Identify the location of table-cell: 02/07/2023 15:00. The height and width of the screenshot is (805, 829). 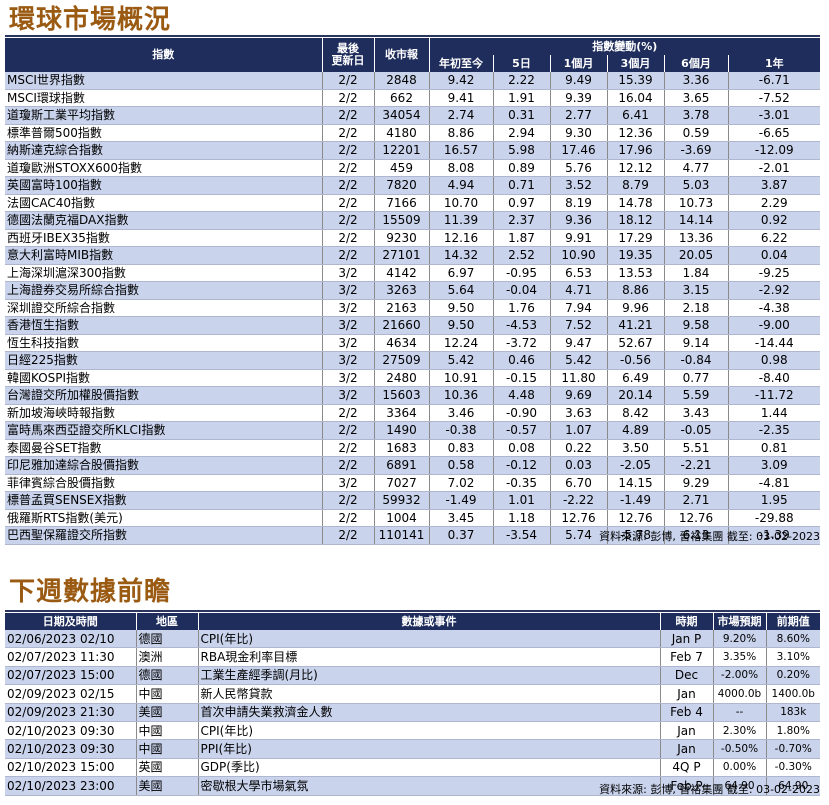
(71, 676).